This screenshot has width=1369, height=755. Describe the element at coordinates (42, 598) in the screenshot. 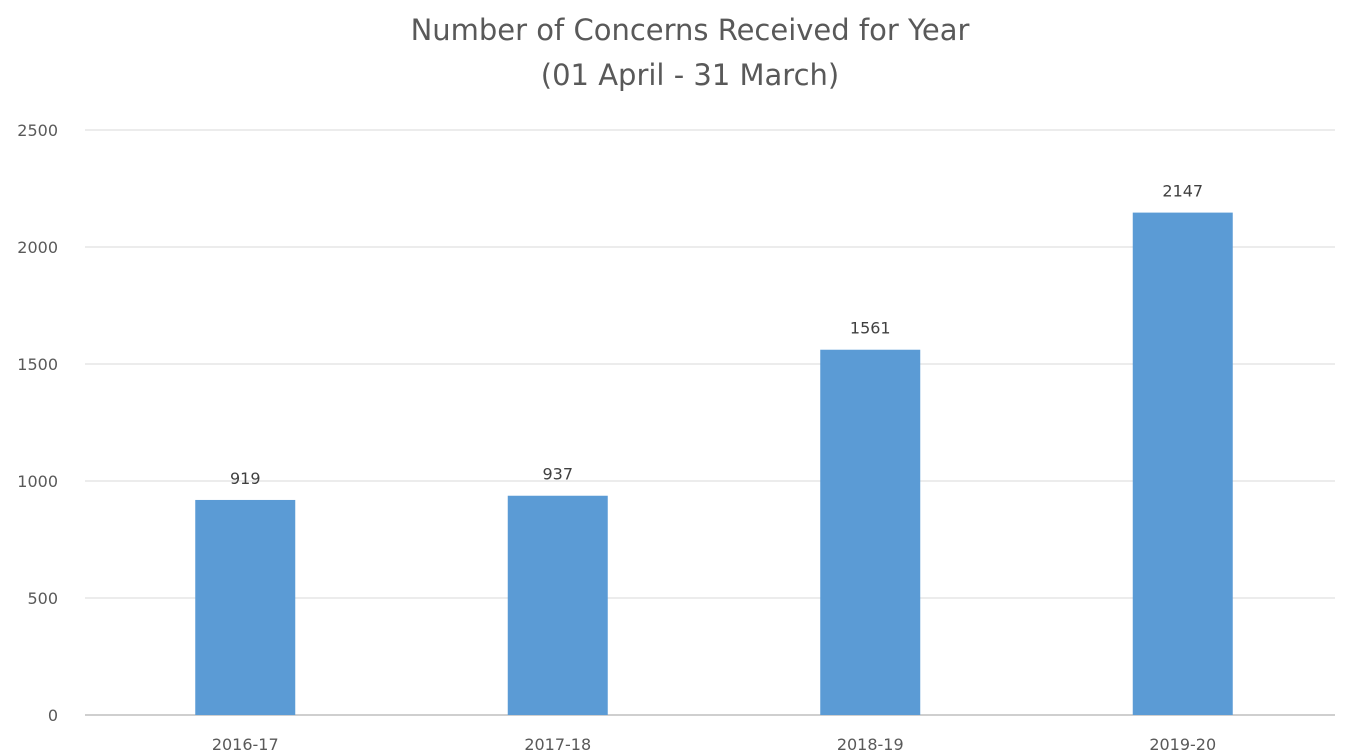

I see `y-tick-label: 500` at that location.